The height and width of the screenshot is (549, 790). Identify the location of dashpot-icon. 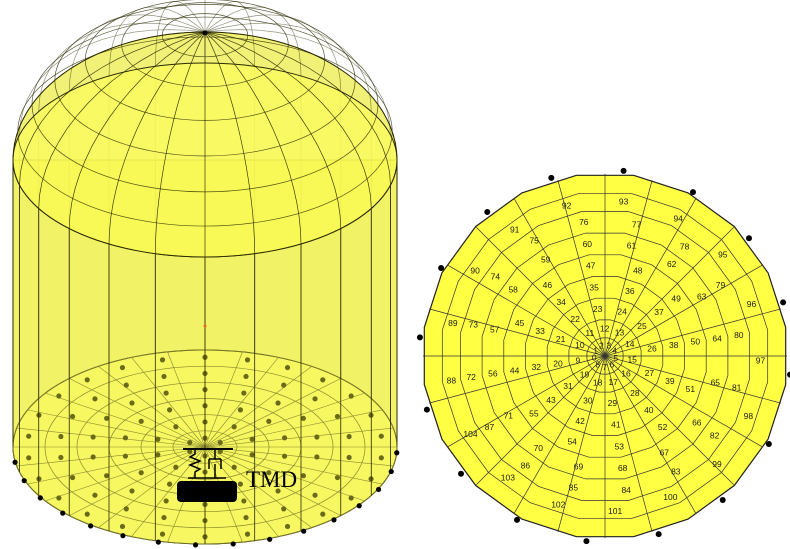
(215, 463).